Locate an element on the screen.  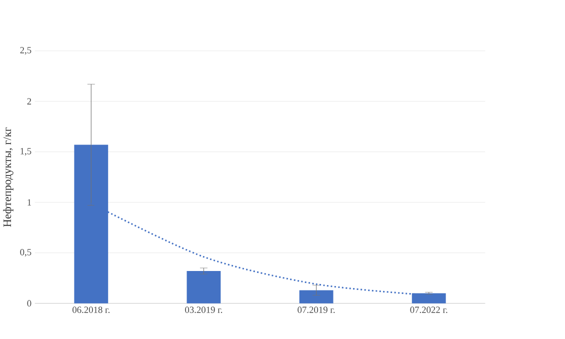
y-tick-label: 0,5 is located at coordinates (26, 252).